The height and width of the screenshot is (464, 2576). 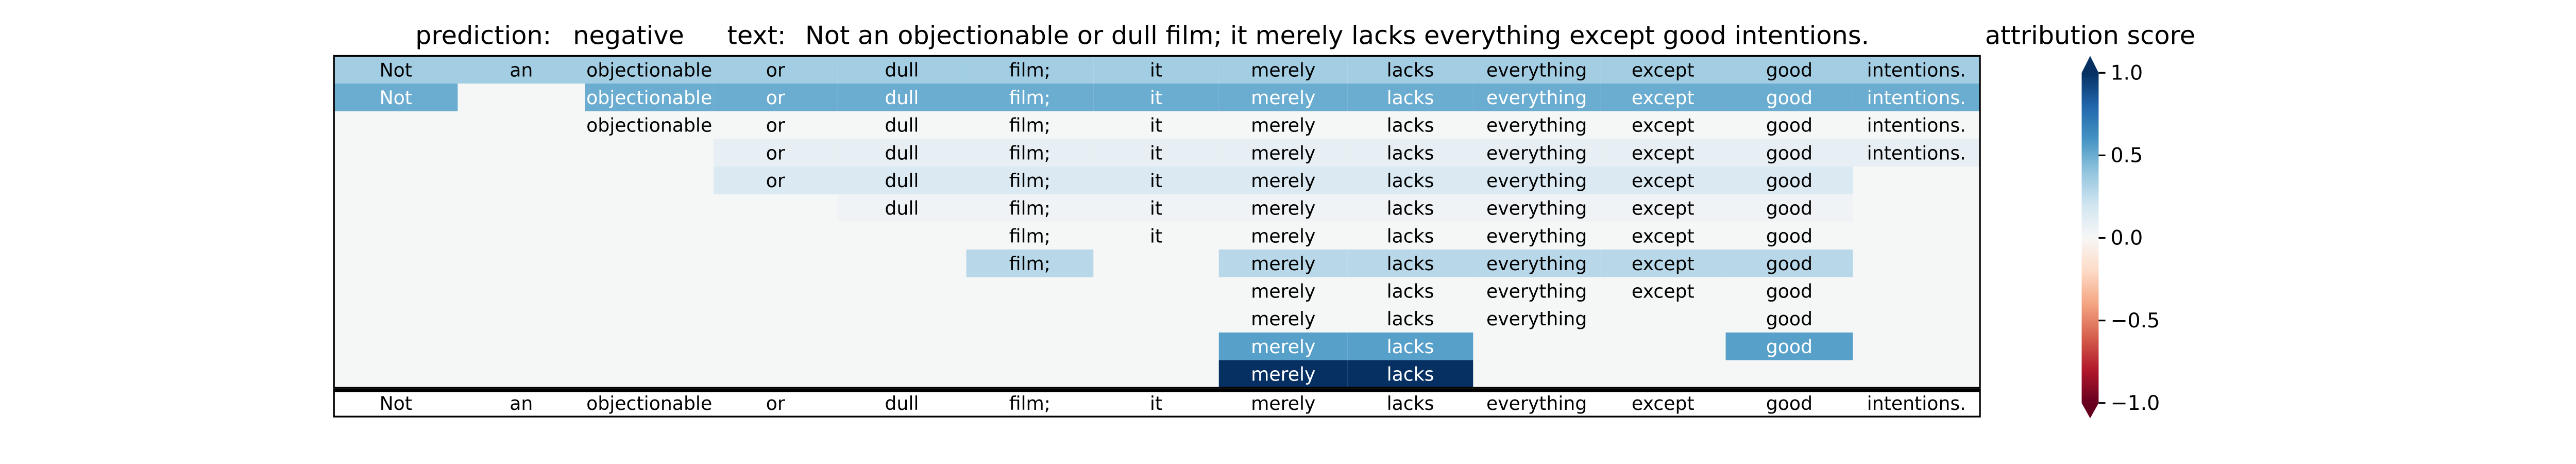 I want to click on colorbar-tick-label: 1.0, so click(x=2126, y=73).